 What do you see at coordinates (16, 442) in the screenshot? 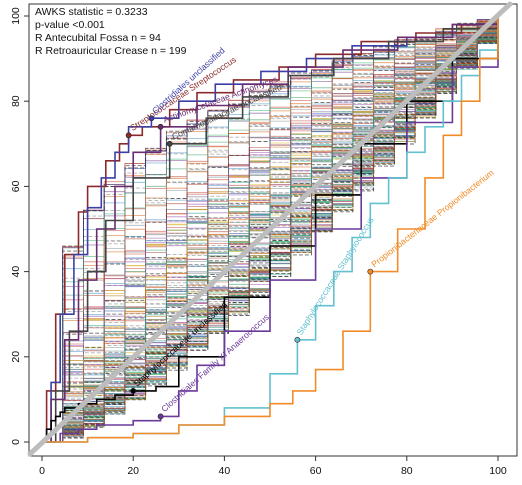
I see `y-tick-label: 0` at bounding box center [16, 442].